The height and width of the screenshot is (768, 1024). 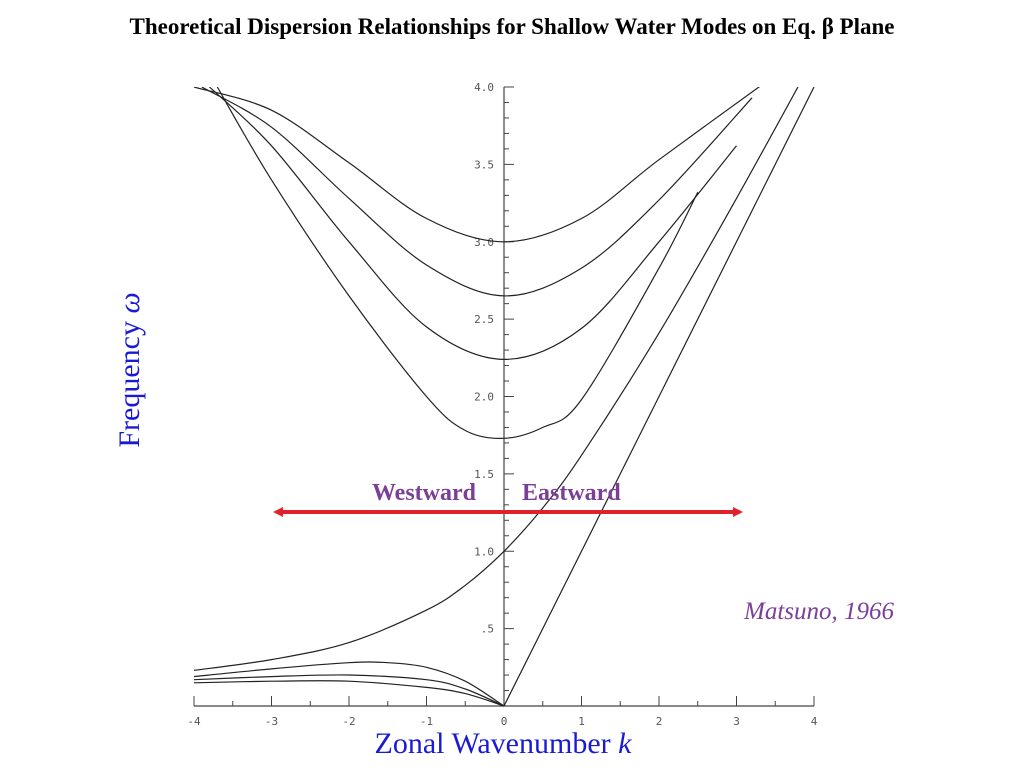 What do you see at coordinates (194, 721) in the screenshot?
I see `x-tick-label: -4` at bounding box center [194, 721].